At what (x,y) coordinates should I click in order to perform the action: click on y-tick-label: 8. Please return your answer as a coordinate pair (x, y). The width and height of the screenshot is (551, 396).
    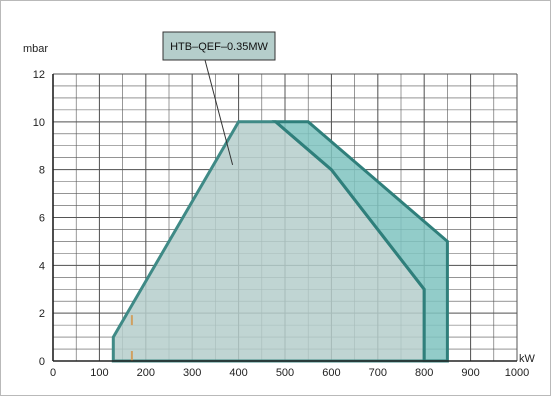
    Looking at the image, I should click on (42, 171).